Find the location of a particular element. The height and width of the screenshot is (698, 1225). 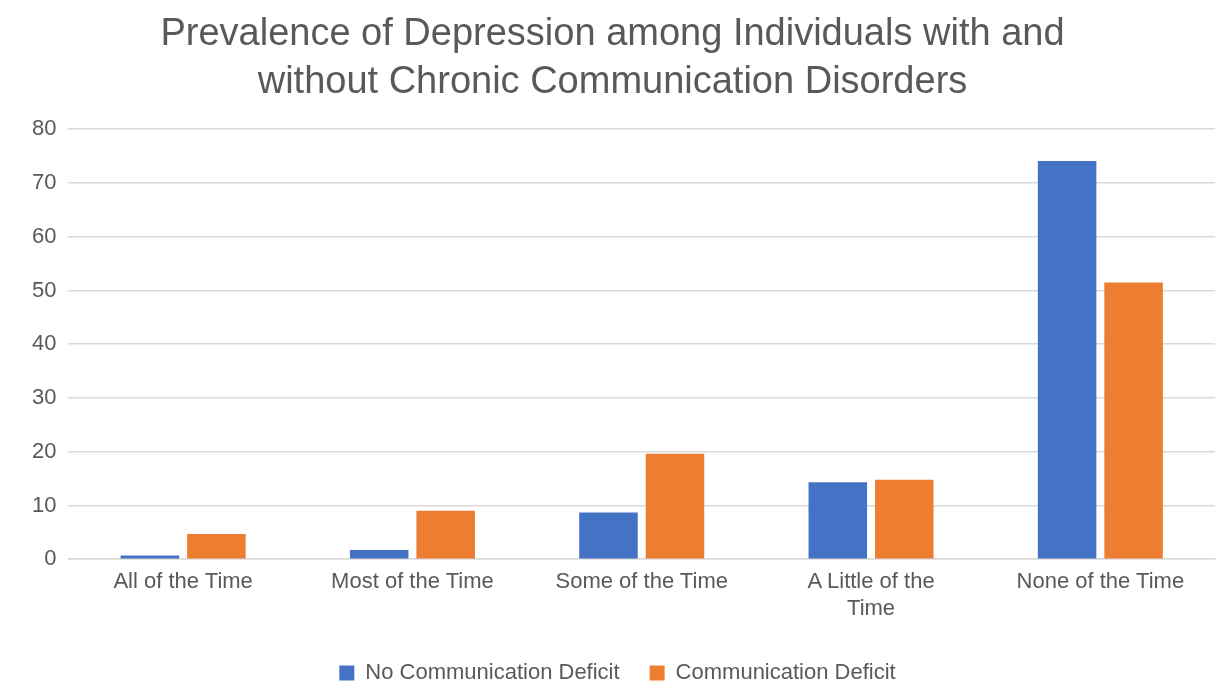

x-tick-label: Most of the Time is located at coordinates (412, 581).